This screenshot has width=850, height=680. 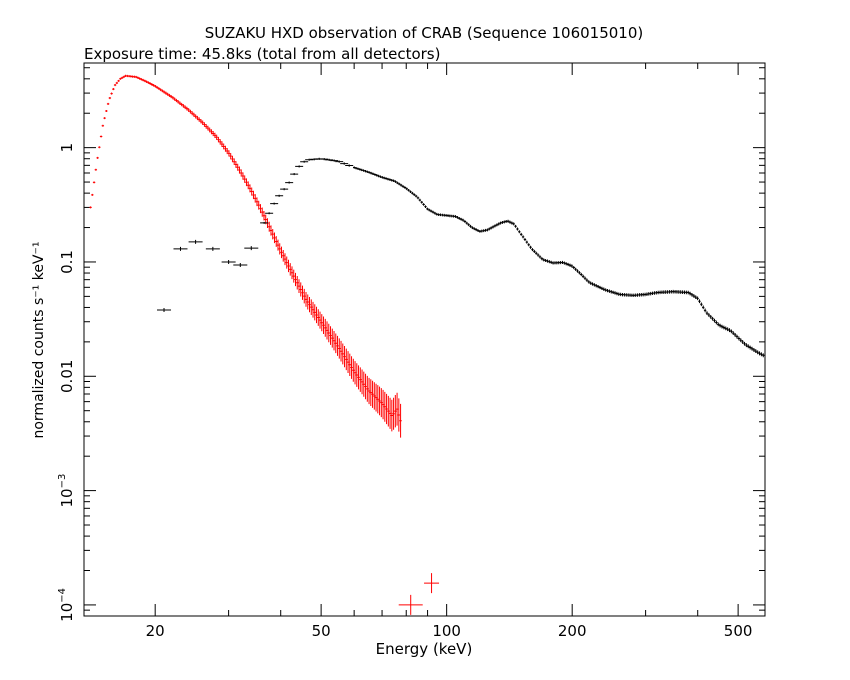 What do you see at coordinates (66, 491) in the screenshot?
I see `y-tick-label: 10−3` at bounding box center [66, 491].